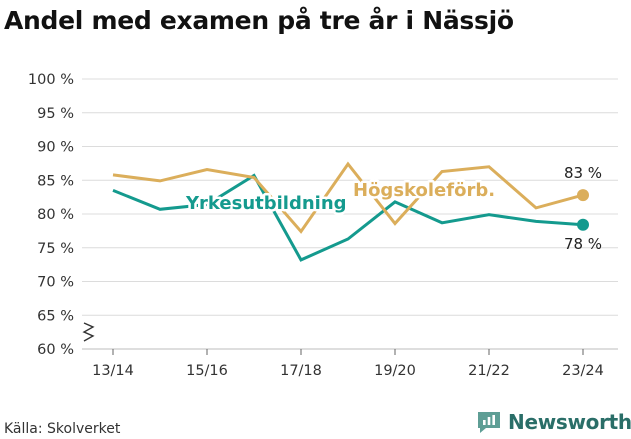 This screenshot has height=439, width=631. Describe the element at coordinates (301, 371) in the screenshot. I see `x-tick-label: 17/18` at that location.